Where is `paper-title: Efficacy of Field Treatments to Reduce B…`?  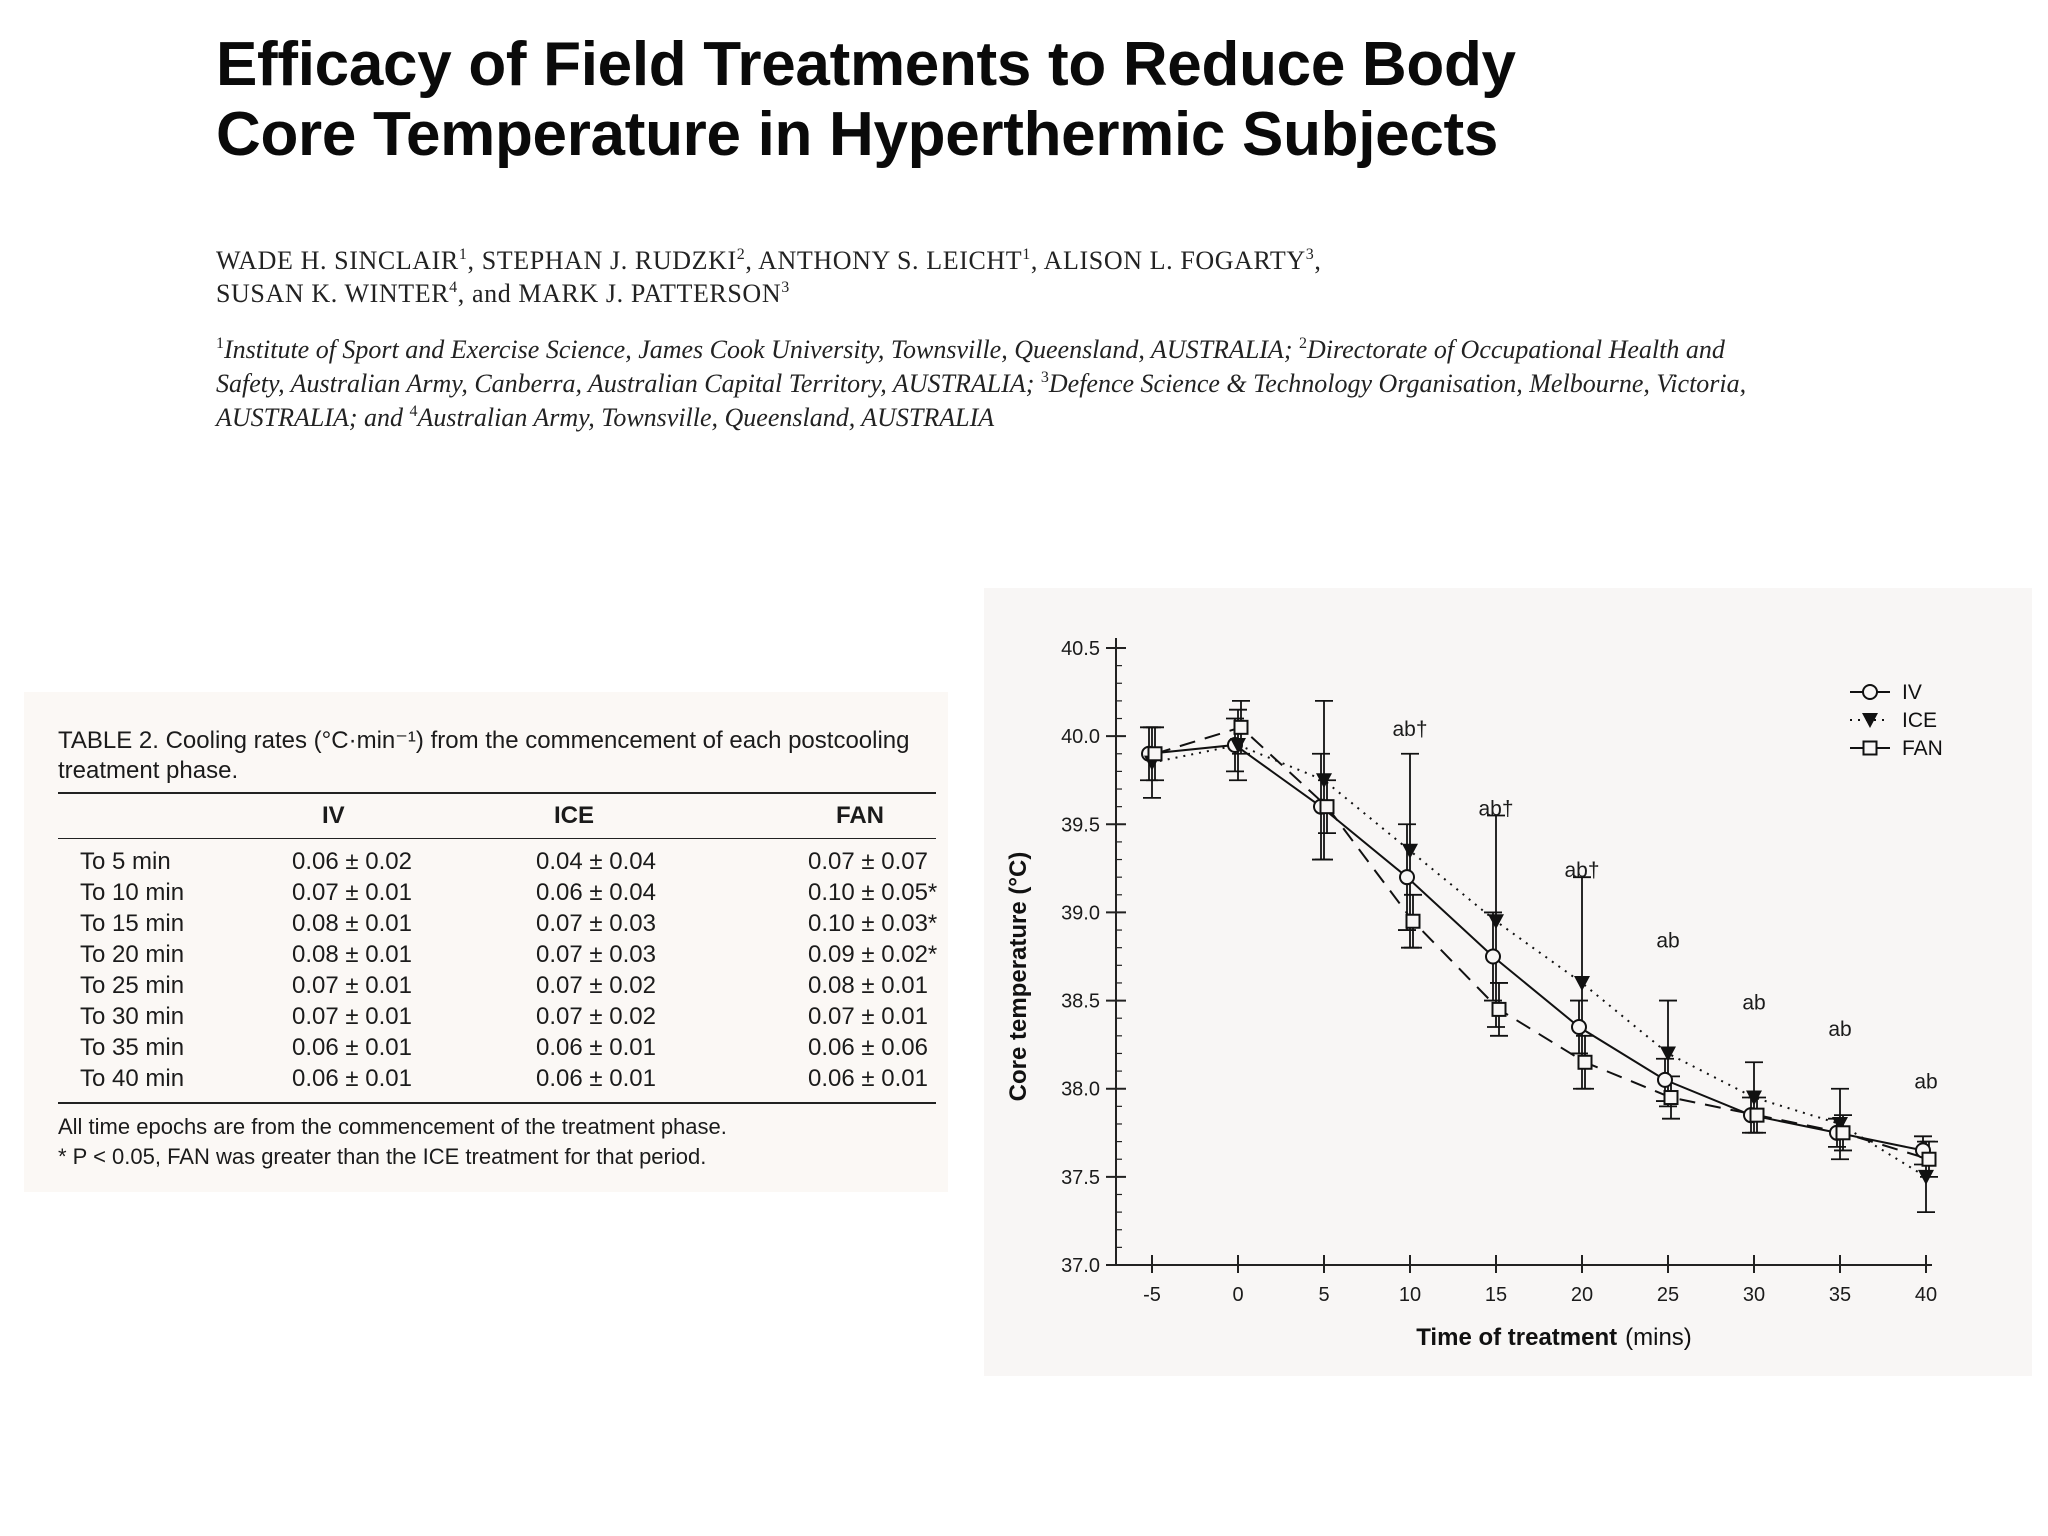 paper-title: Efficacy of Field Treatments to Reduce B… is located at coordinates (1016, 100).